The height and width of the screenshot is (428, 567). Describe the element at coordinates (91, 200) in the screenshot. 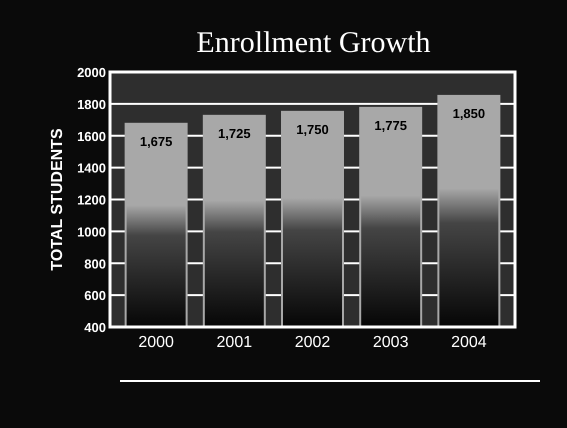

I see `y-tick-label: 1200` at that location.